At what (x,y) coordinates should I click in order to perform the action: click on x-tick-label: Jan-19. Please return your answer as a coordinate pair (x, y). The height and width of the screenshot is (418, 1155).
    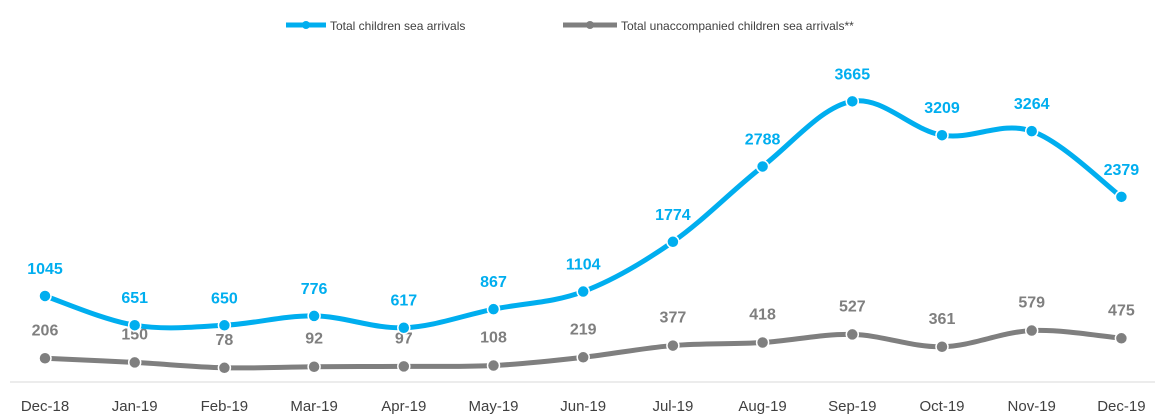
    Looking at the image, I should click on (135, 406).